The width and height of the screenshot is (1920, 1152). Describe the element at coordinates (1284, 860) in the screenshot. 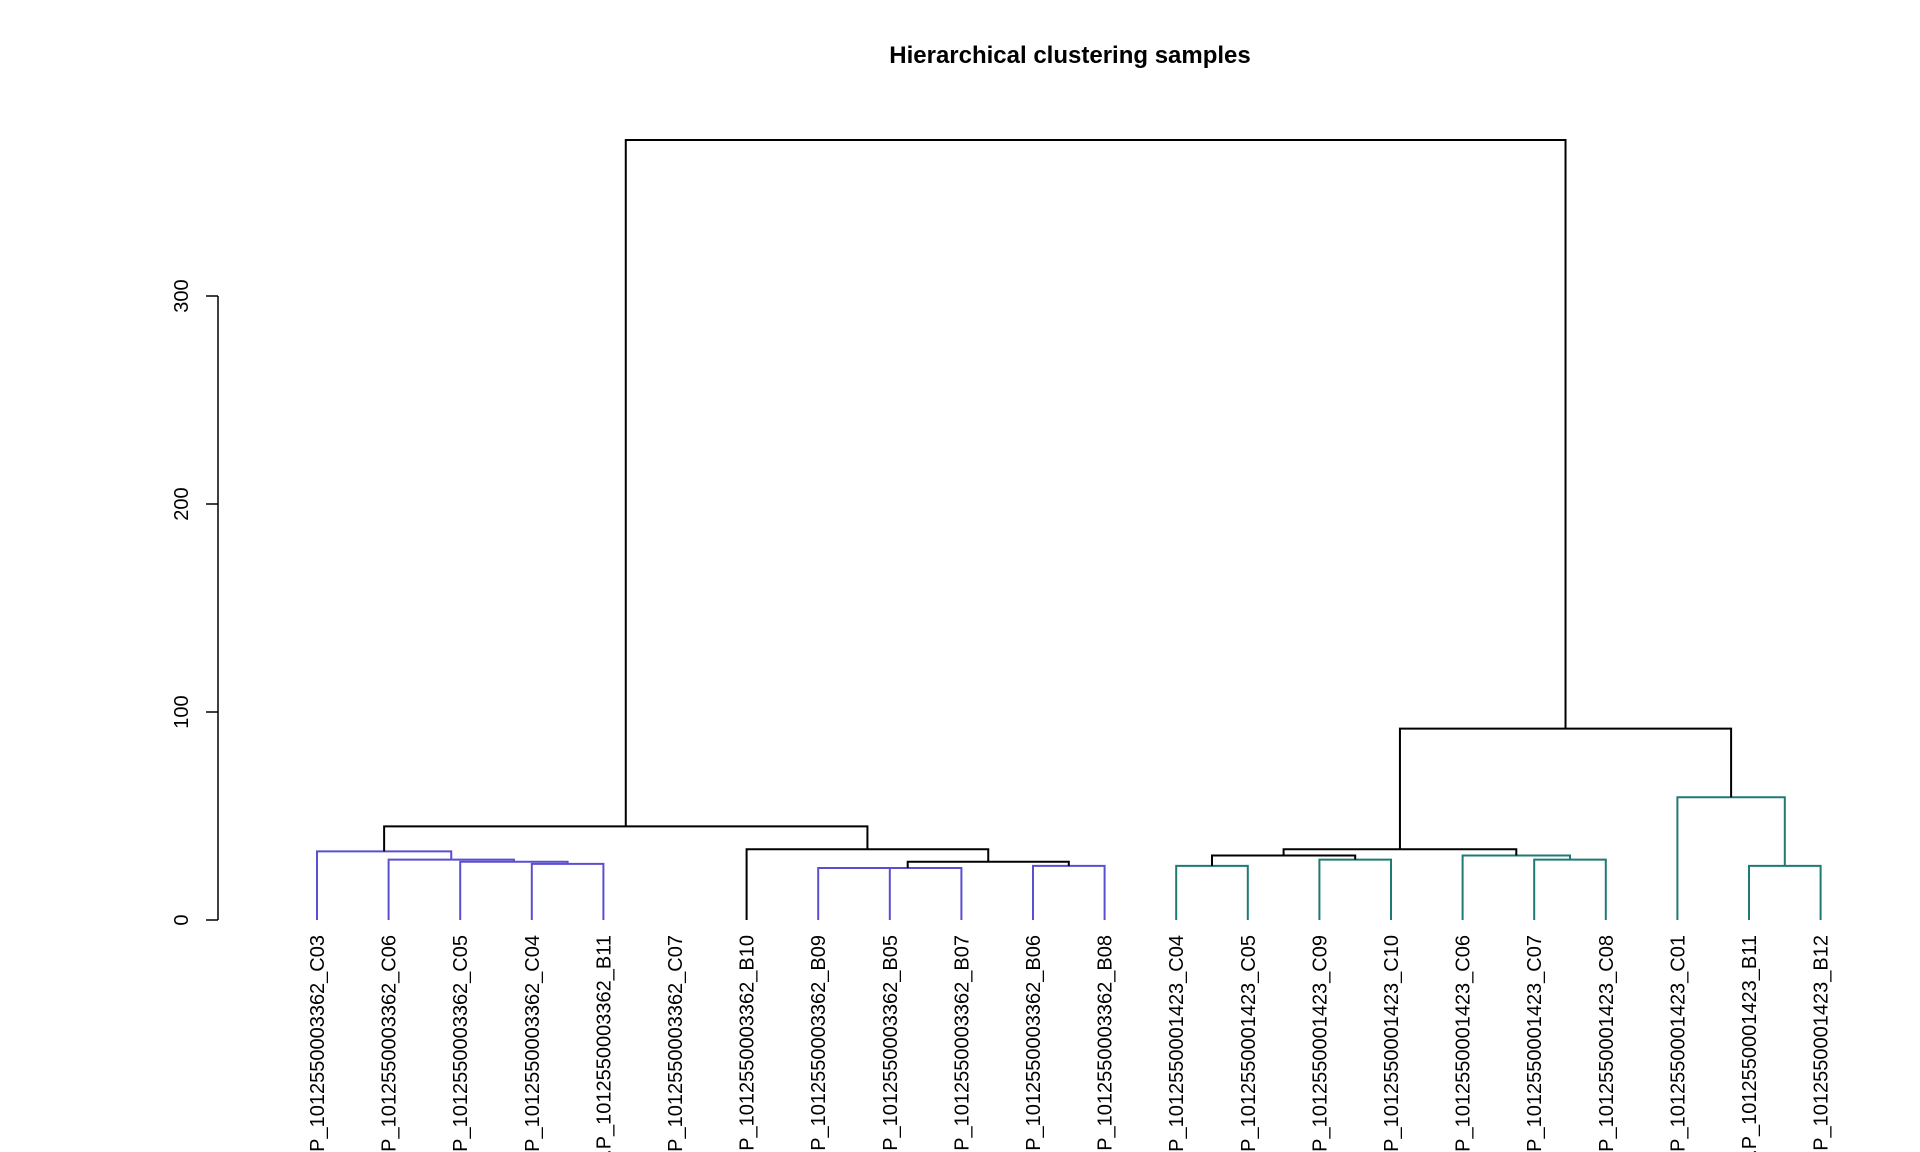

I see `dendrogram-link-m13` at that location.